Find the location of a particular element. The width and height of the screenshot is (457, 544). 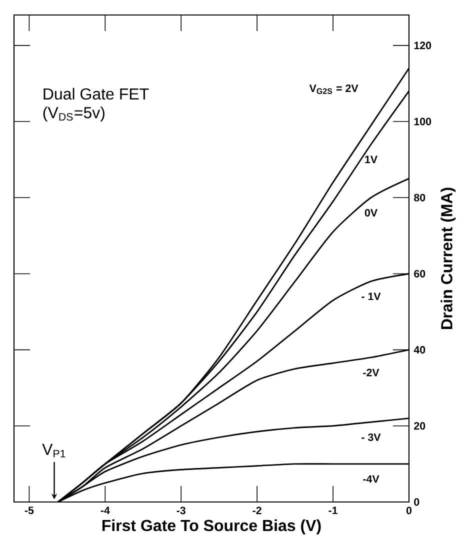

x-tick-label: -5 is located at coordinates (29, 510).